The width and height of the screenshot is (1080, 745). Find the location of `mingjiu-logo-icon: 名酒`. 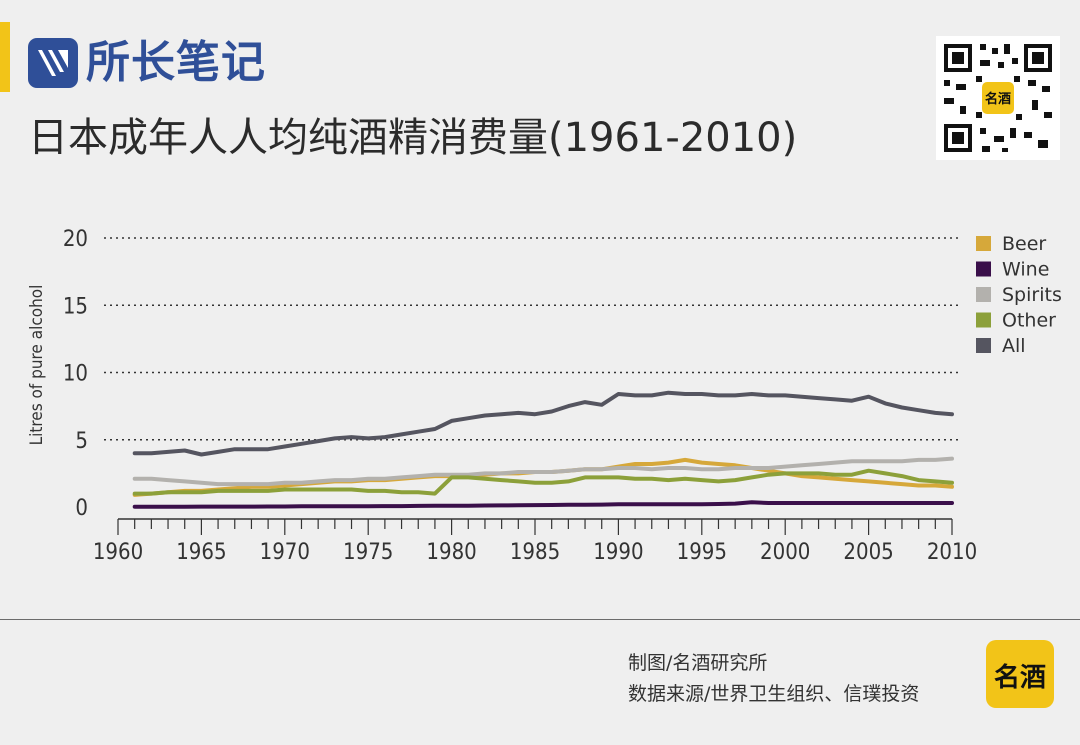

mingjiu-logo-icon: 名酒 is located at coordinates (1020, 674).